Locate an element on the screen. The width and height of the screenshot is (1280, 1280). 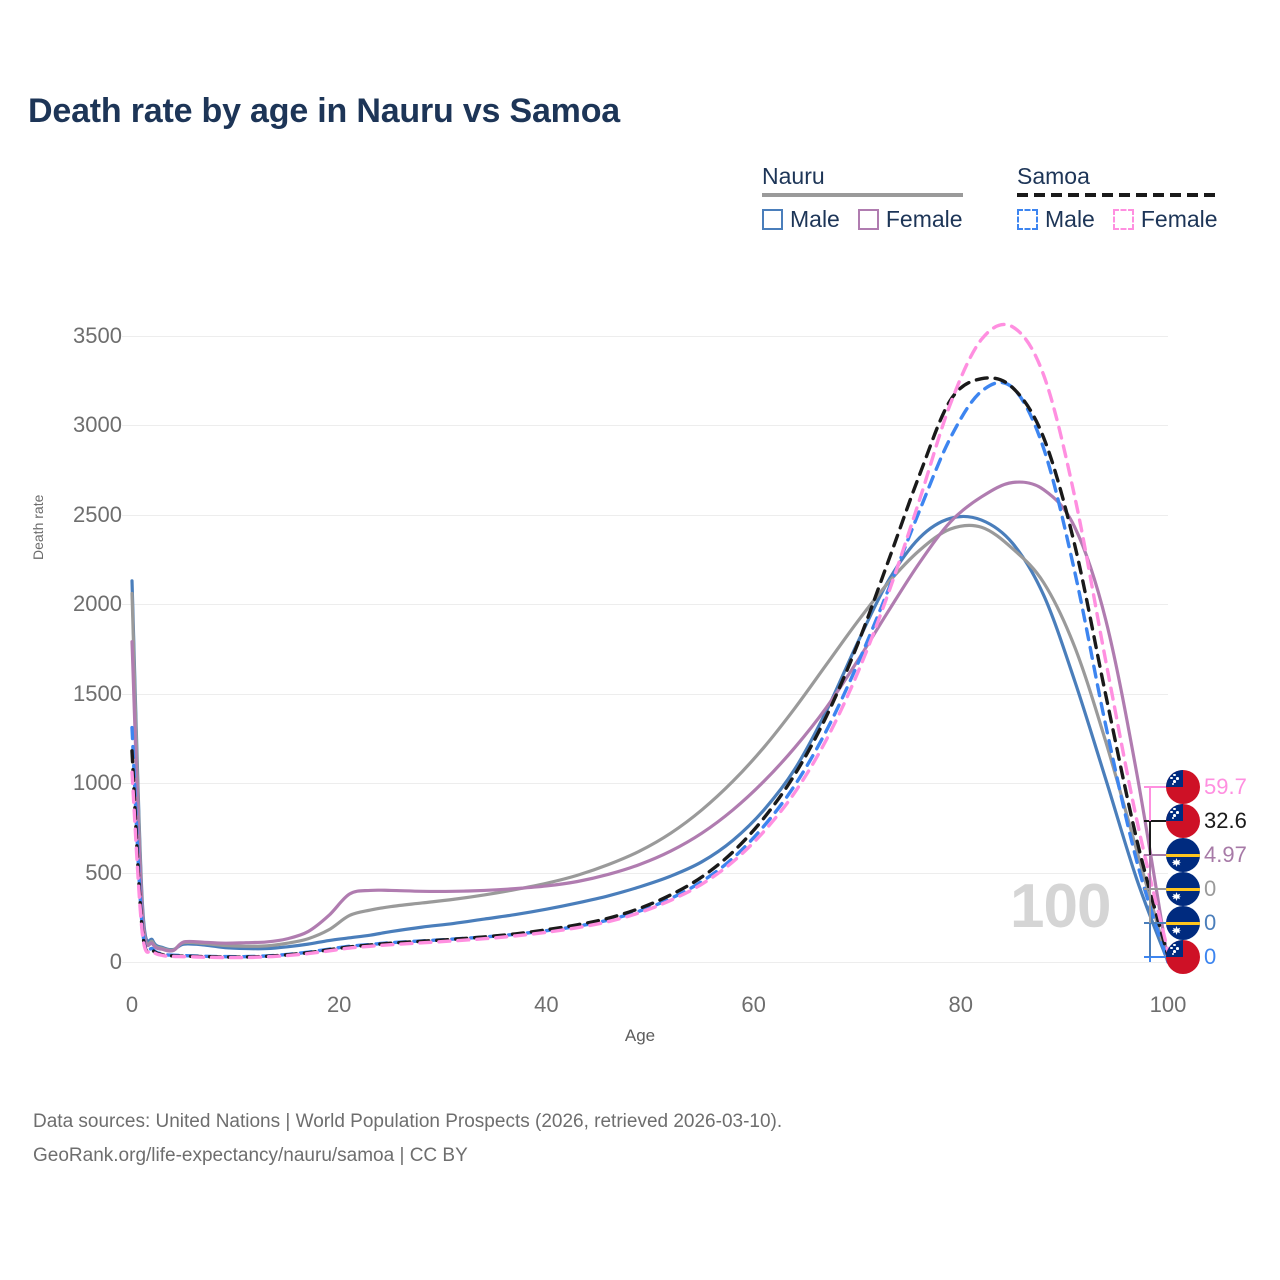
legend-item-nauru-female: Female is located at coordinates (910, 219).